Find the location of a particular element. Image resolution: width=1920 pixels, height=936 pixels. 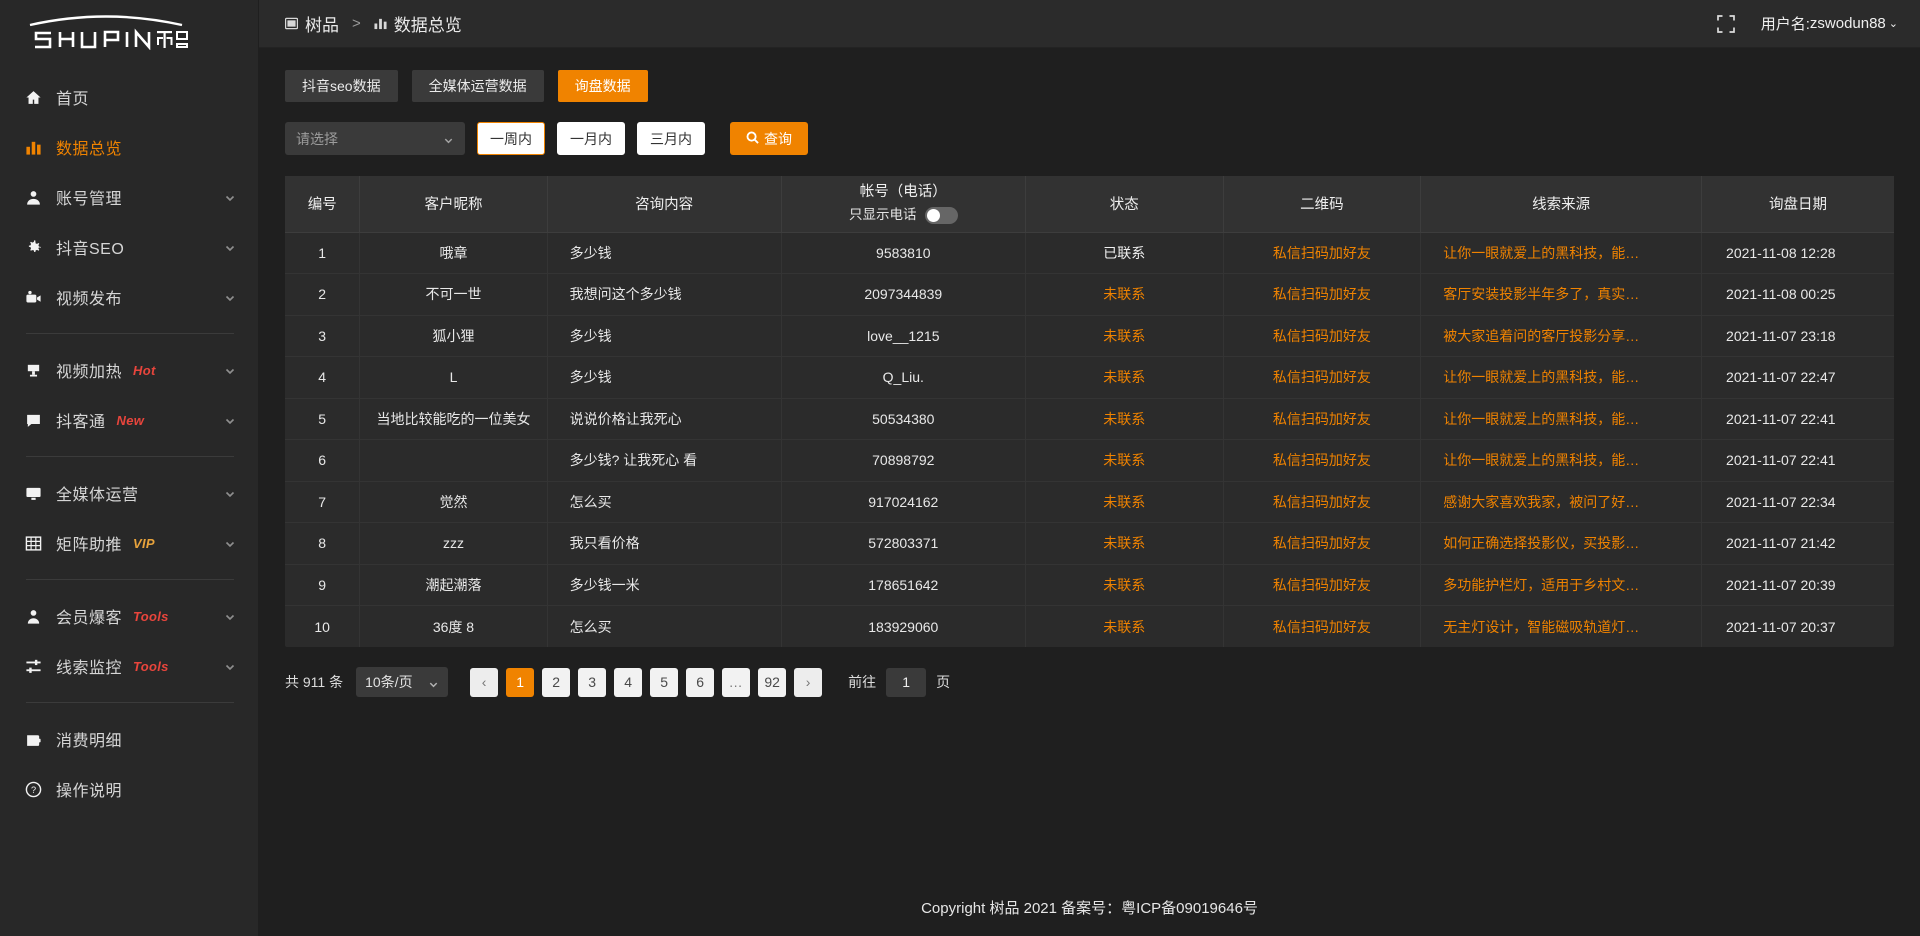

sidebar-item-consumption-details: 消费明细 is located at coordinates (129, 739).